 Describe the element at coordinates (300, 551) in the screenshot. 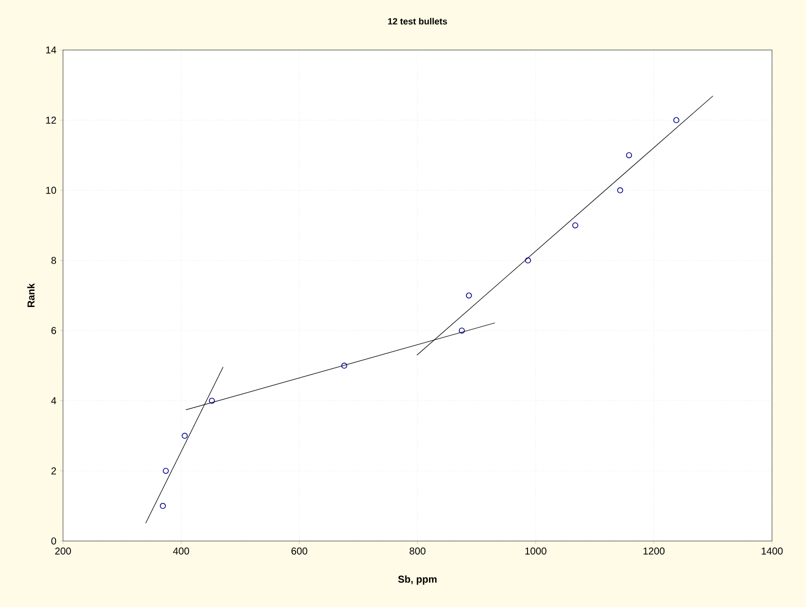

I see `x-tick-label: 600` at that location.